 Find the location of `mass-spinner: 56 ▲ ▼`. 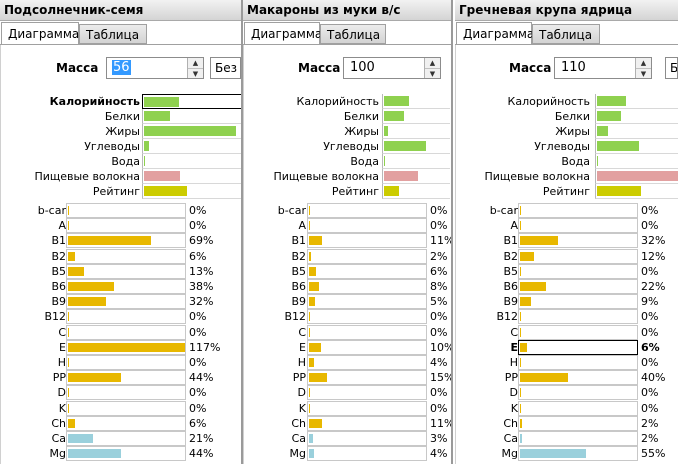

mass-spinner: 56 ▲ ▼ is located at coordinates (155, 68).